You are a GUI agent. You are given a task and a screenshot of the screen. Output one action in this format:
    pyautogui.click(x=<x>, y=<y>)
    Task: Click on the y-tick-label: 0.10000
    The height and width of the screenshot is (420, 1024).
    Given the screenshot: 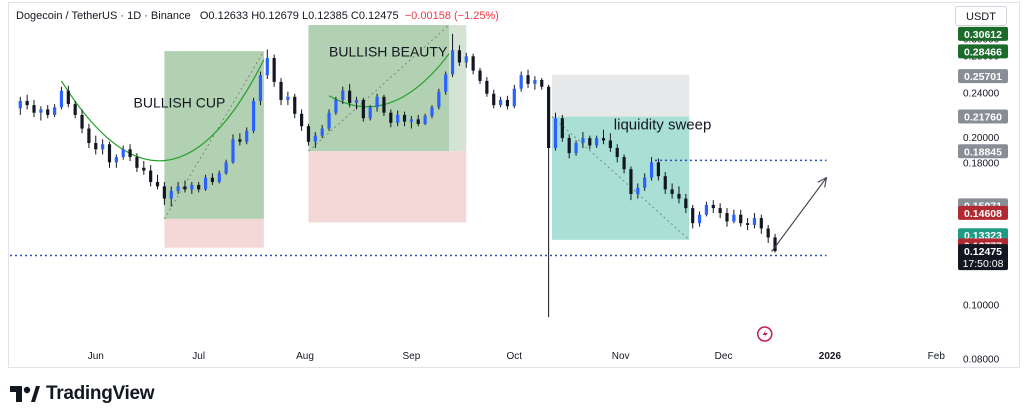 What is the action you would take?
    pyautogui.click(x=981, y=306)
    